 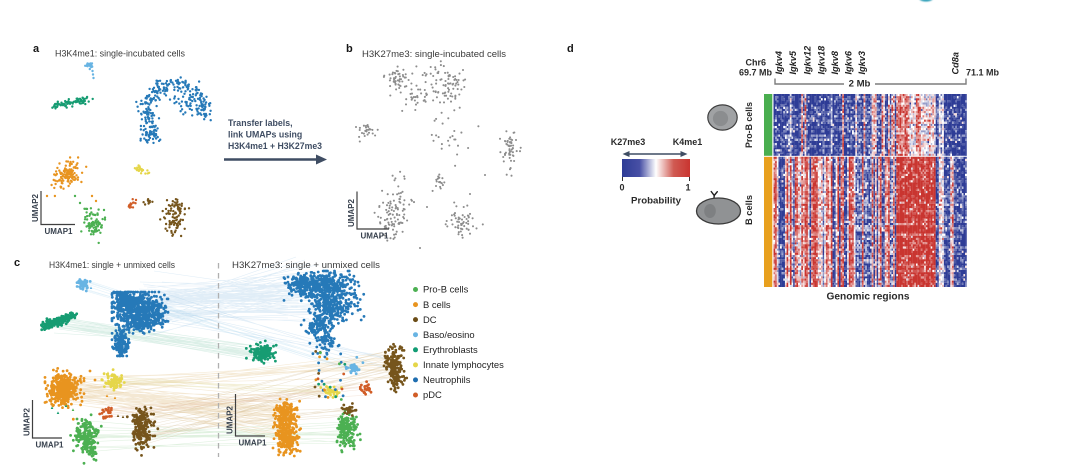 I want to click on svg-text: Igkv5, so click(x=793, y=62).